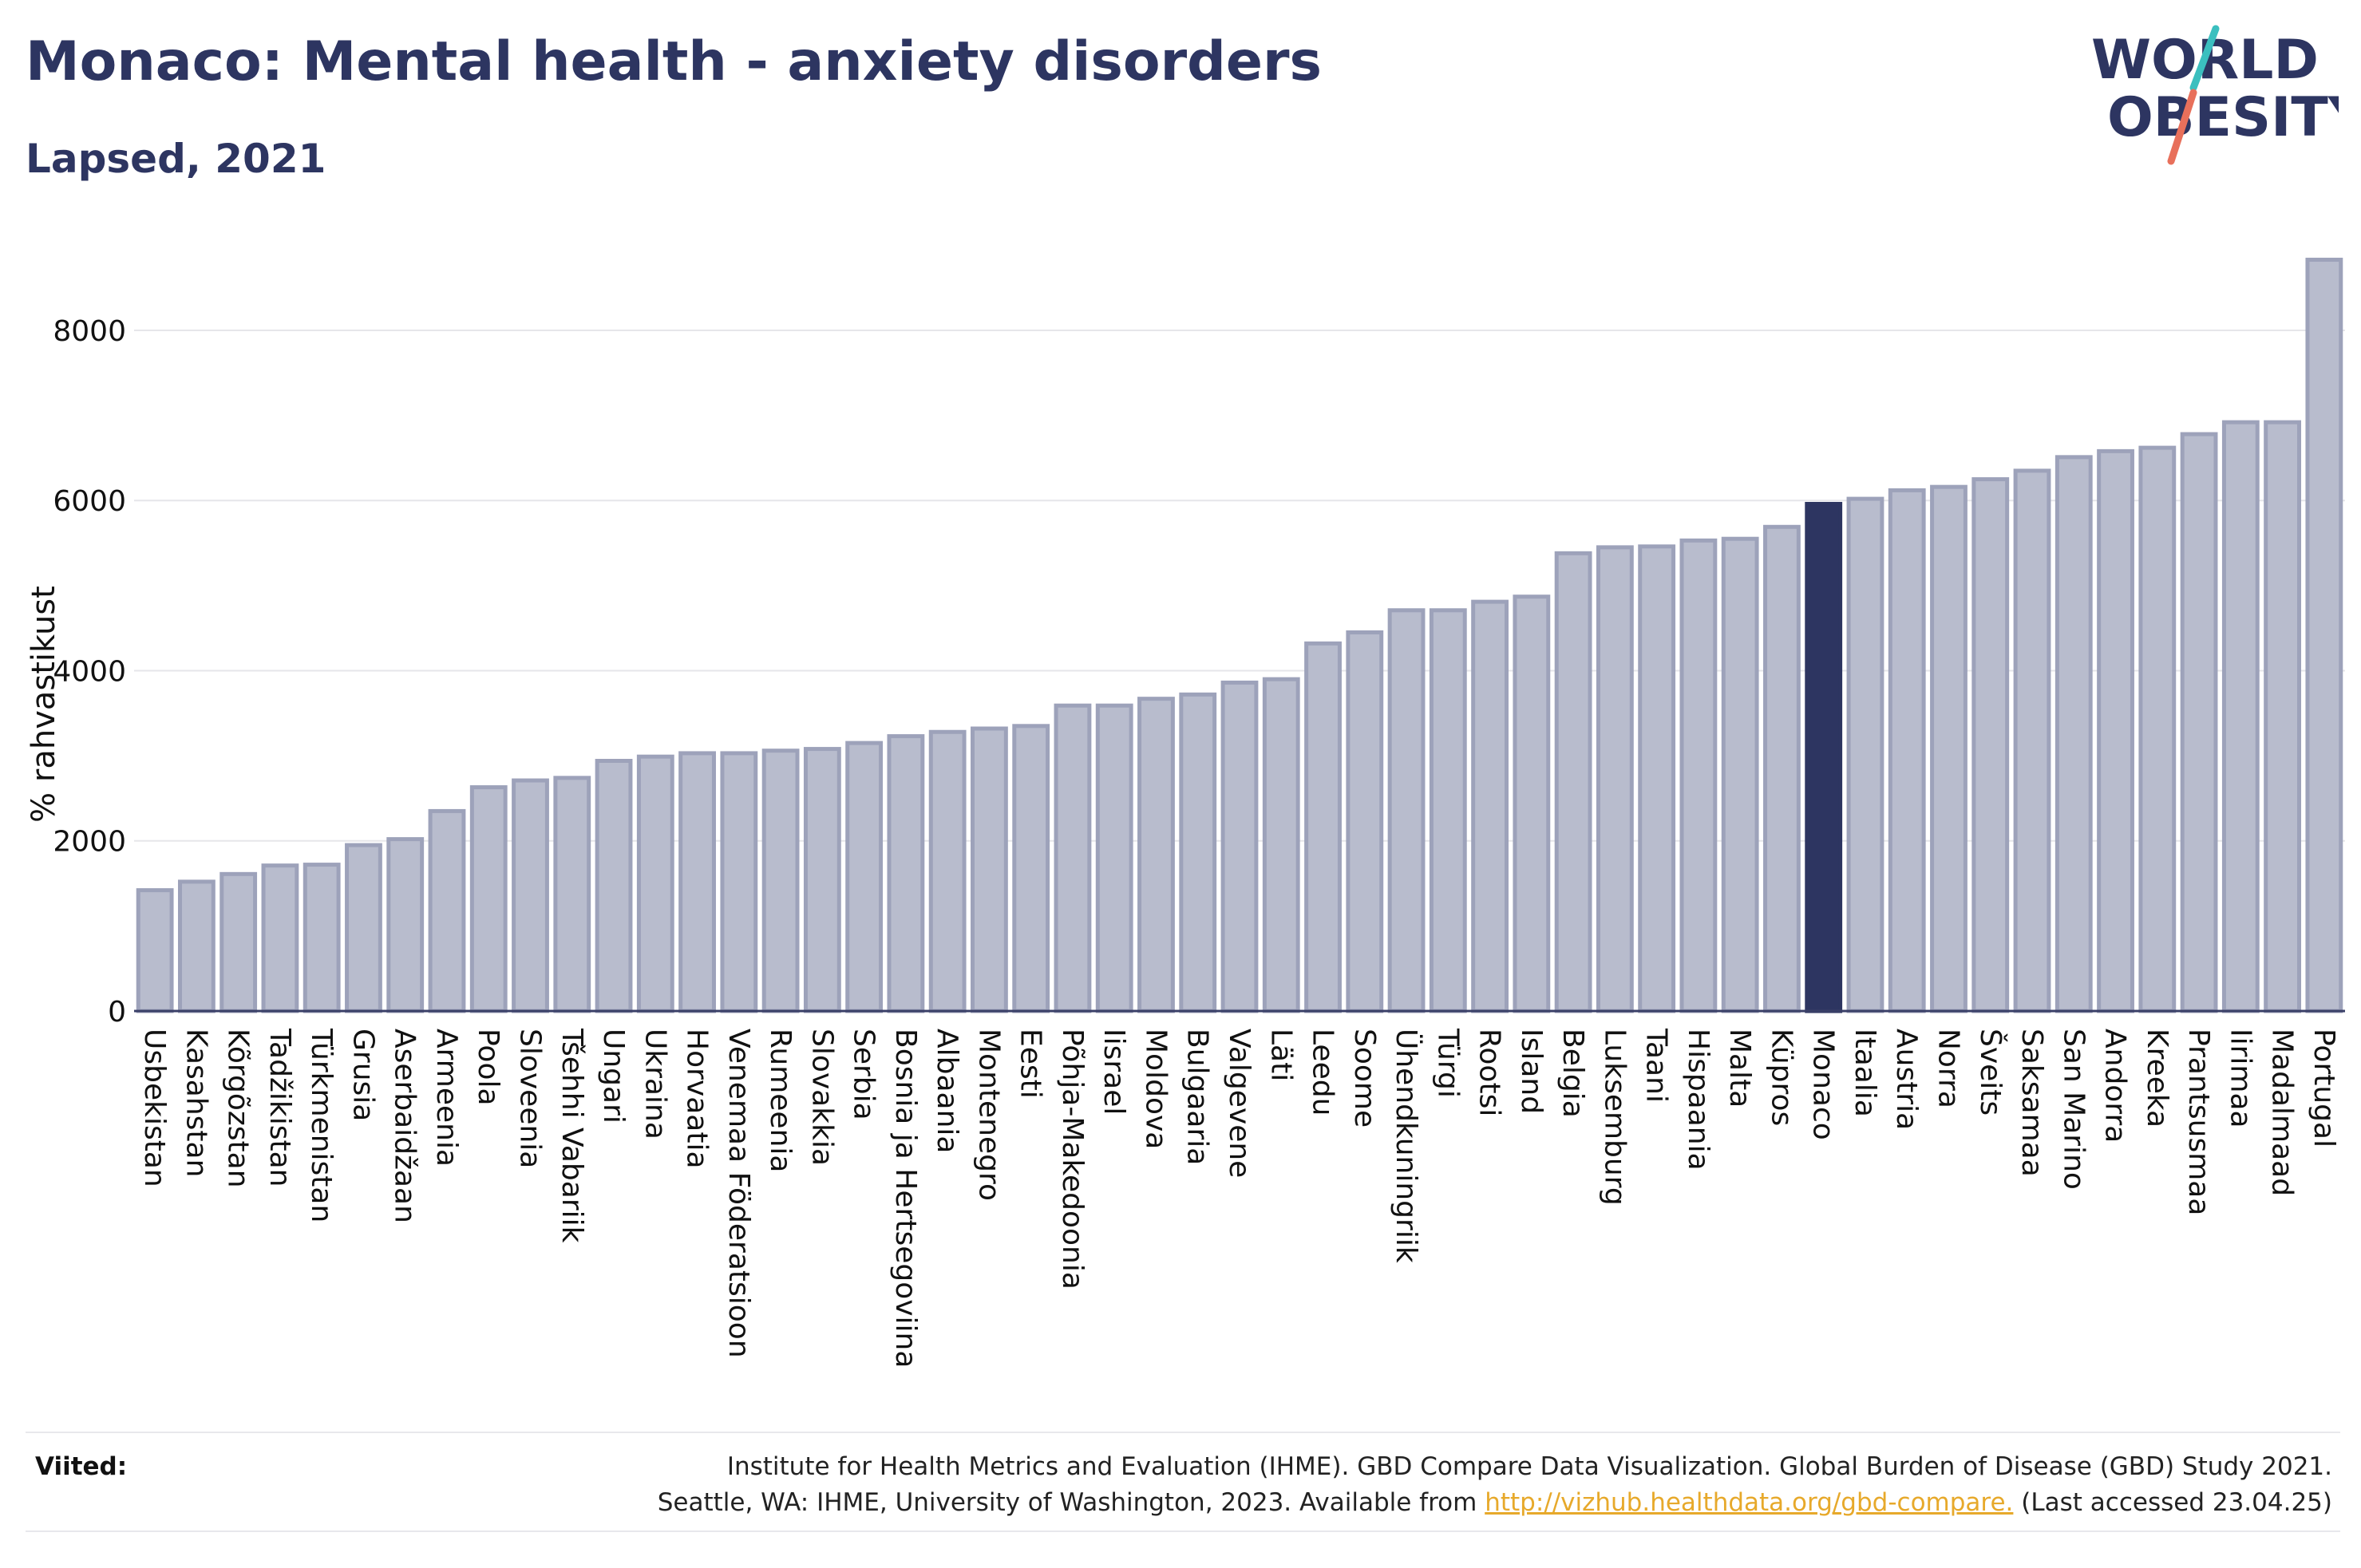  Describe the element at coordinates (1030, 1064) in the screenshot. I see `x-tick-label: Eesti` at that location.